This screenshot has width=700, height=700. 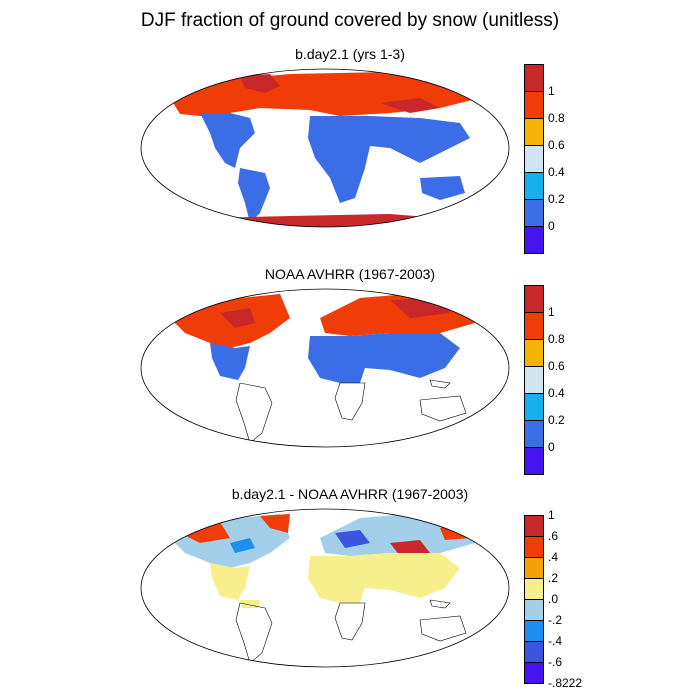 What do you see at coordinates (565, 683) in the screenshot?
I see `colorbar-label: -.8222` at bounding box center [565, 683].